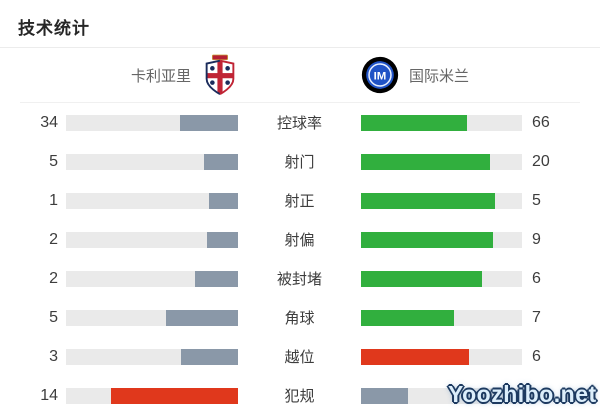  I want to click on home-value: 34, so click(49, 122).